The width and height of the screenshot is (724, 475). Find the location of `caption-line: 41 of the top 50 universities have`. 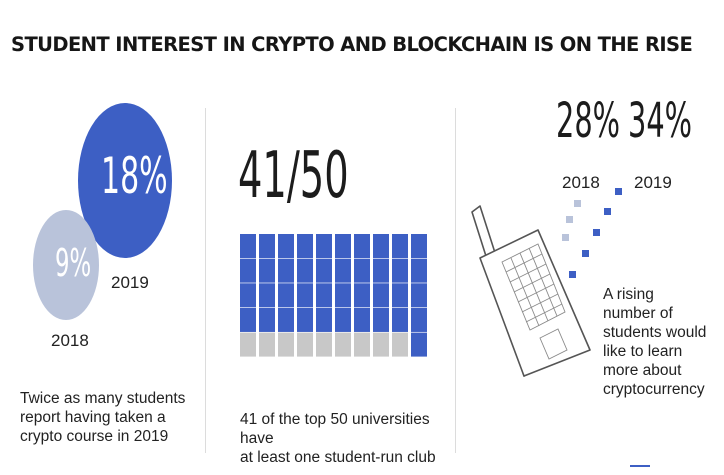

caption-line: 41 of the top 50 universities have is located at coordinates (335, 429).